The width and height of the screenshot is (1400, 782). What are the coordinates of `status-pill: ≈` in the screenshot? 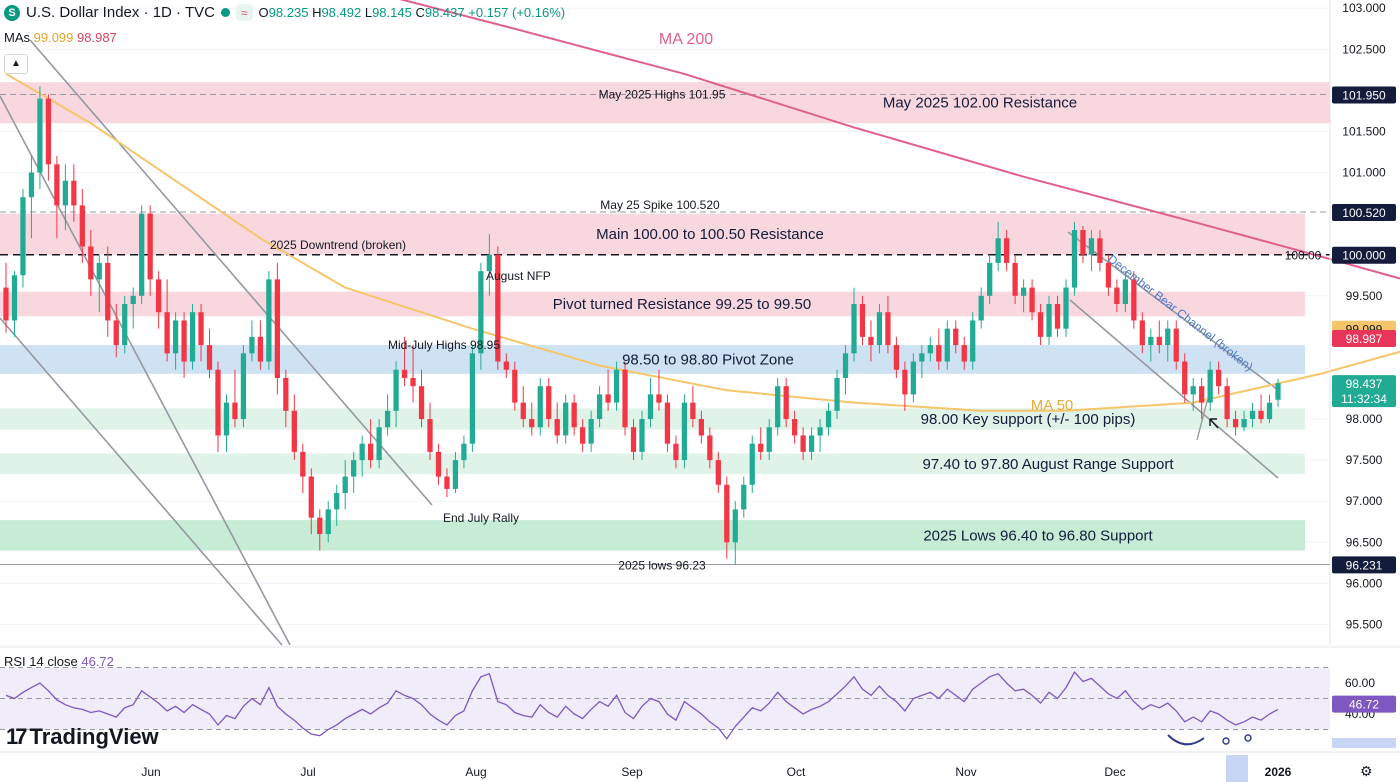 It's located at (244, 12).